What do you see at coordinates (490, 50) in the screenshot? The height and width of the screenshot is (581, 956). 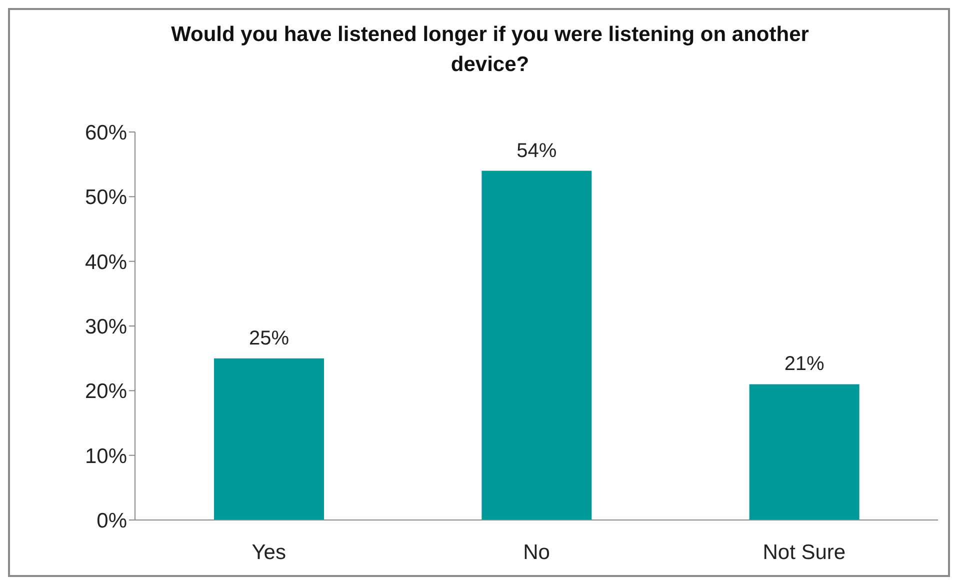 I see `chart-title: Would you have listened longer if you were listening on another device?` at bounding box center [490, 50].